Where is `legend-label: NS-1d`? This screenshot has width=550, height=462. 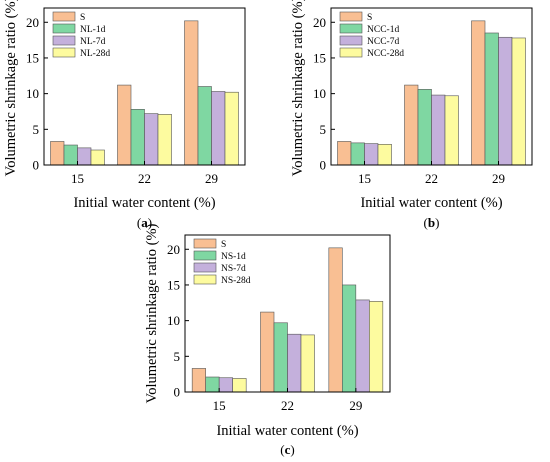 legend-label: NS-1d is located at coordinates (233, 257).